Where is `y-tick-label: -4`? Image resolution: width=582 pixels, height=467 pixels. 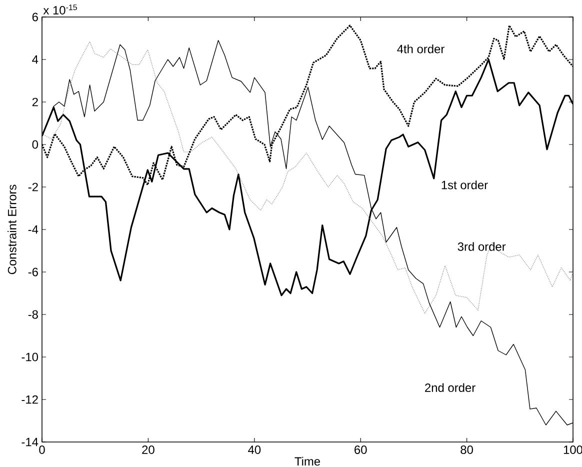 y-tick-label: -4 is located at coordinates (33, 229).